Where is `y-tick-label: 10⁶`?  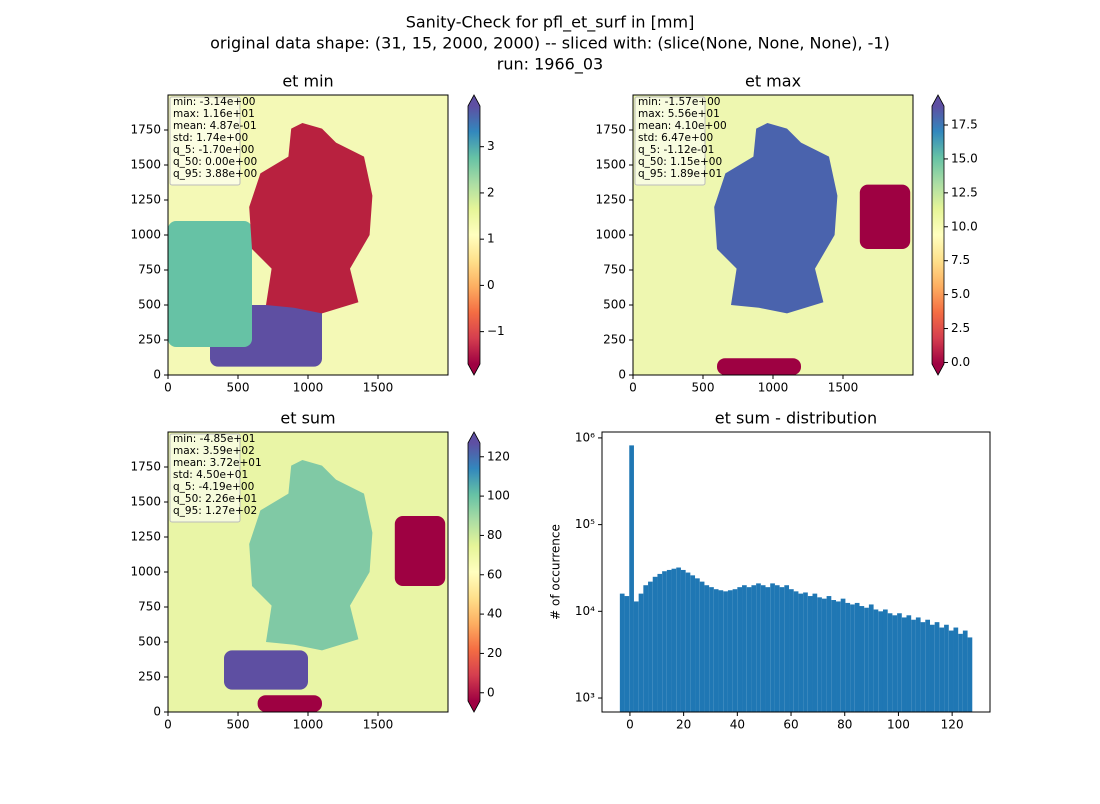
y-tick-label: 10⁶ is located at coordinates (585, 437).